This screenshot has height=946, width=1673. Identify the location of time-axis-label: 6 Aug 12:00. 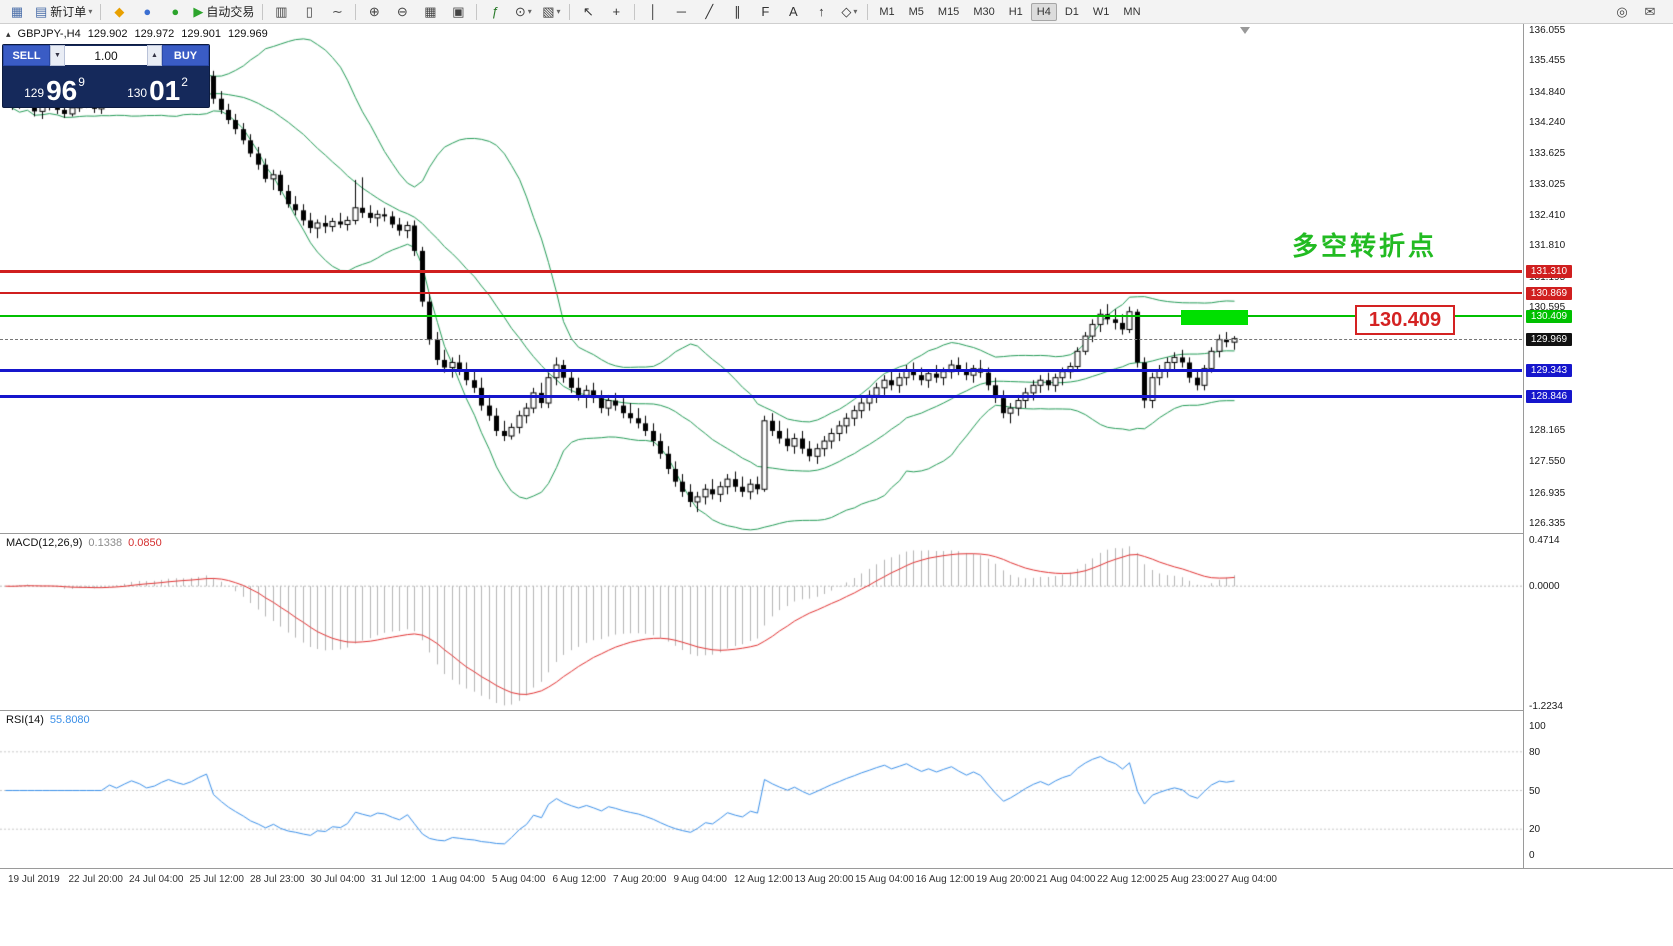
(579, 879).